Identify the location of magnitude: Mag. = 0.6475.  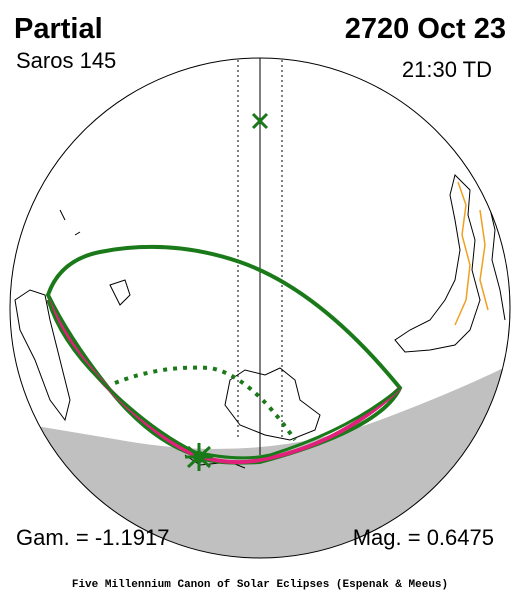
(423, 537).